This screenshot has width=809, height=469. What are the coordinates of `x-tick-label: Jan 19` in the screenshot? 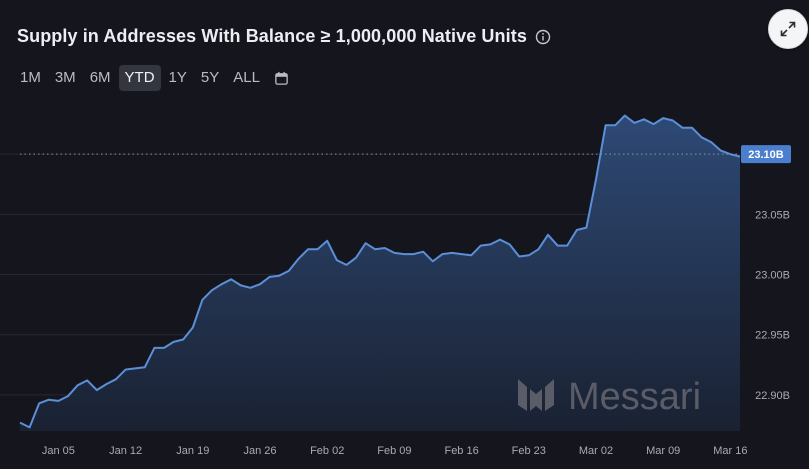 It's located at (192, 451).